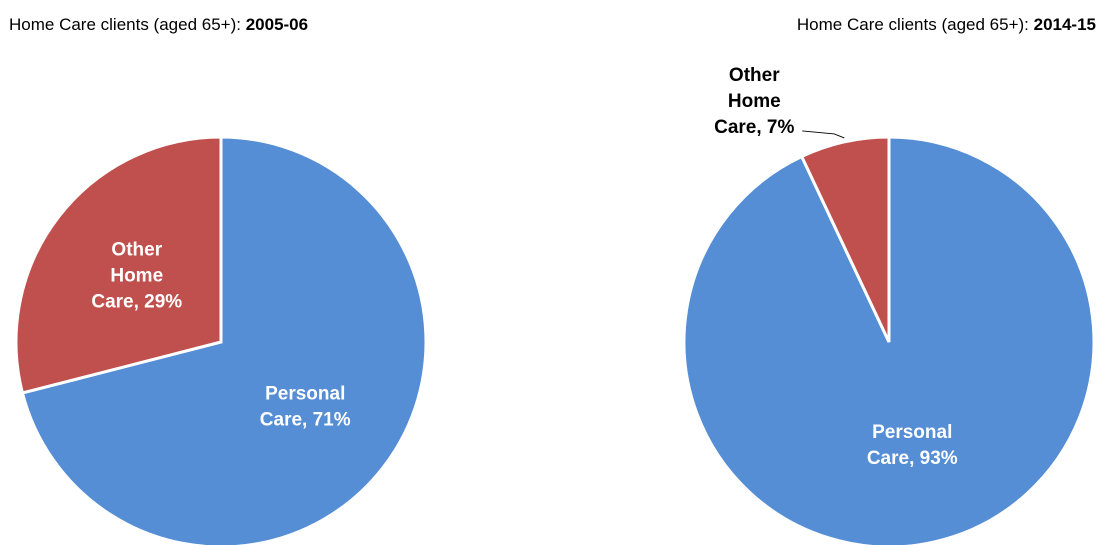 Image resolution: width=1101 pixels, height=545 pixels. I want to click on data-label: Personal Care, 93%, so click(912, 445).